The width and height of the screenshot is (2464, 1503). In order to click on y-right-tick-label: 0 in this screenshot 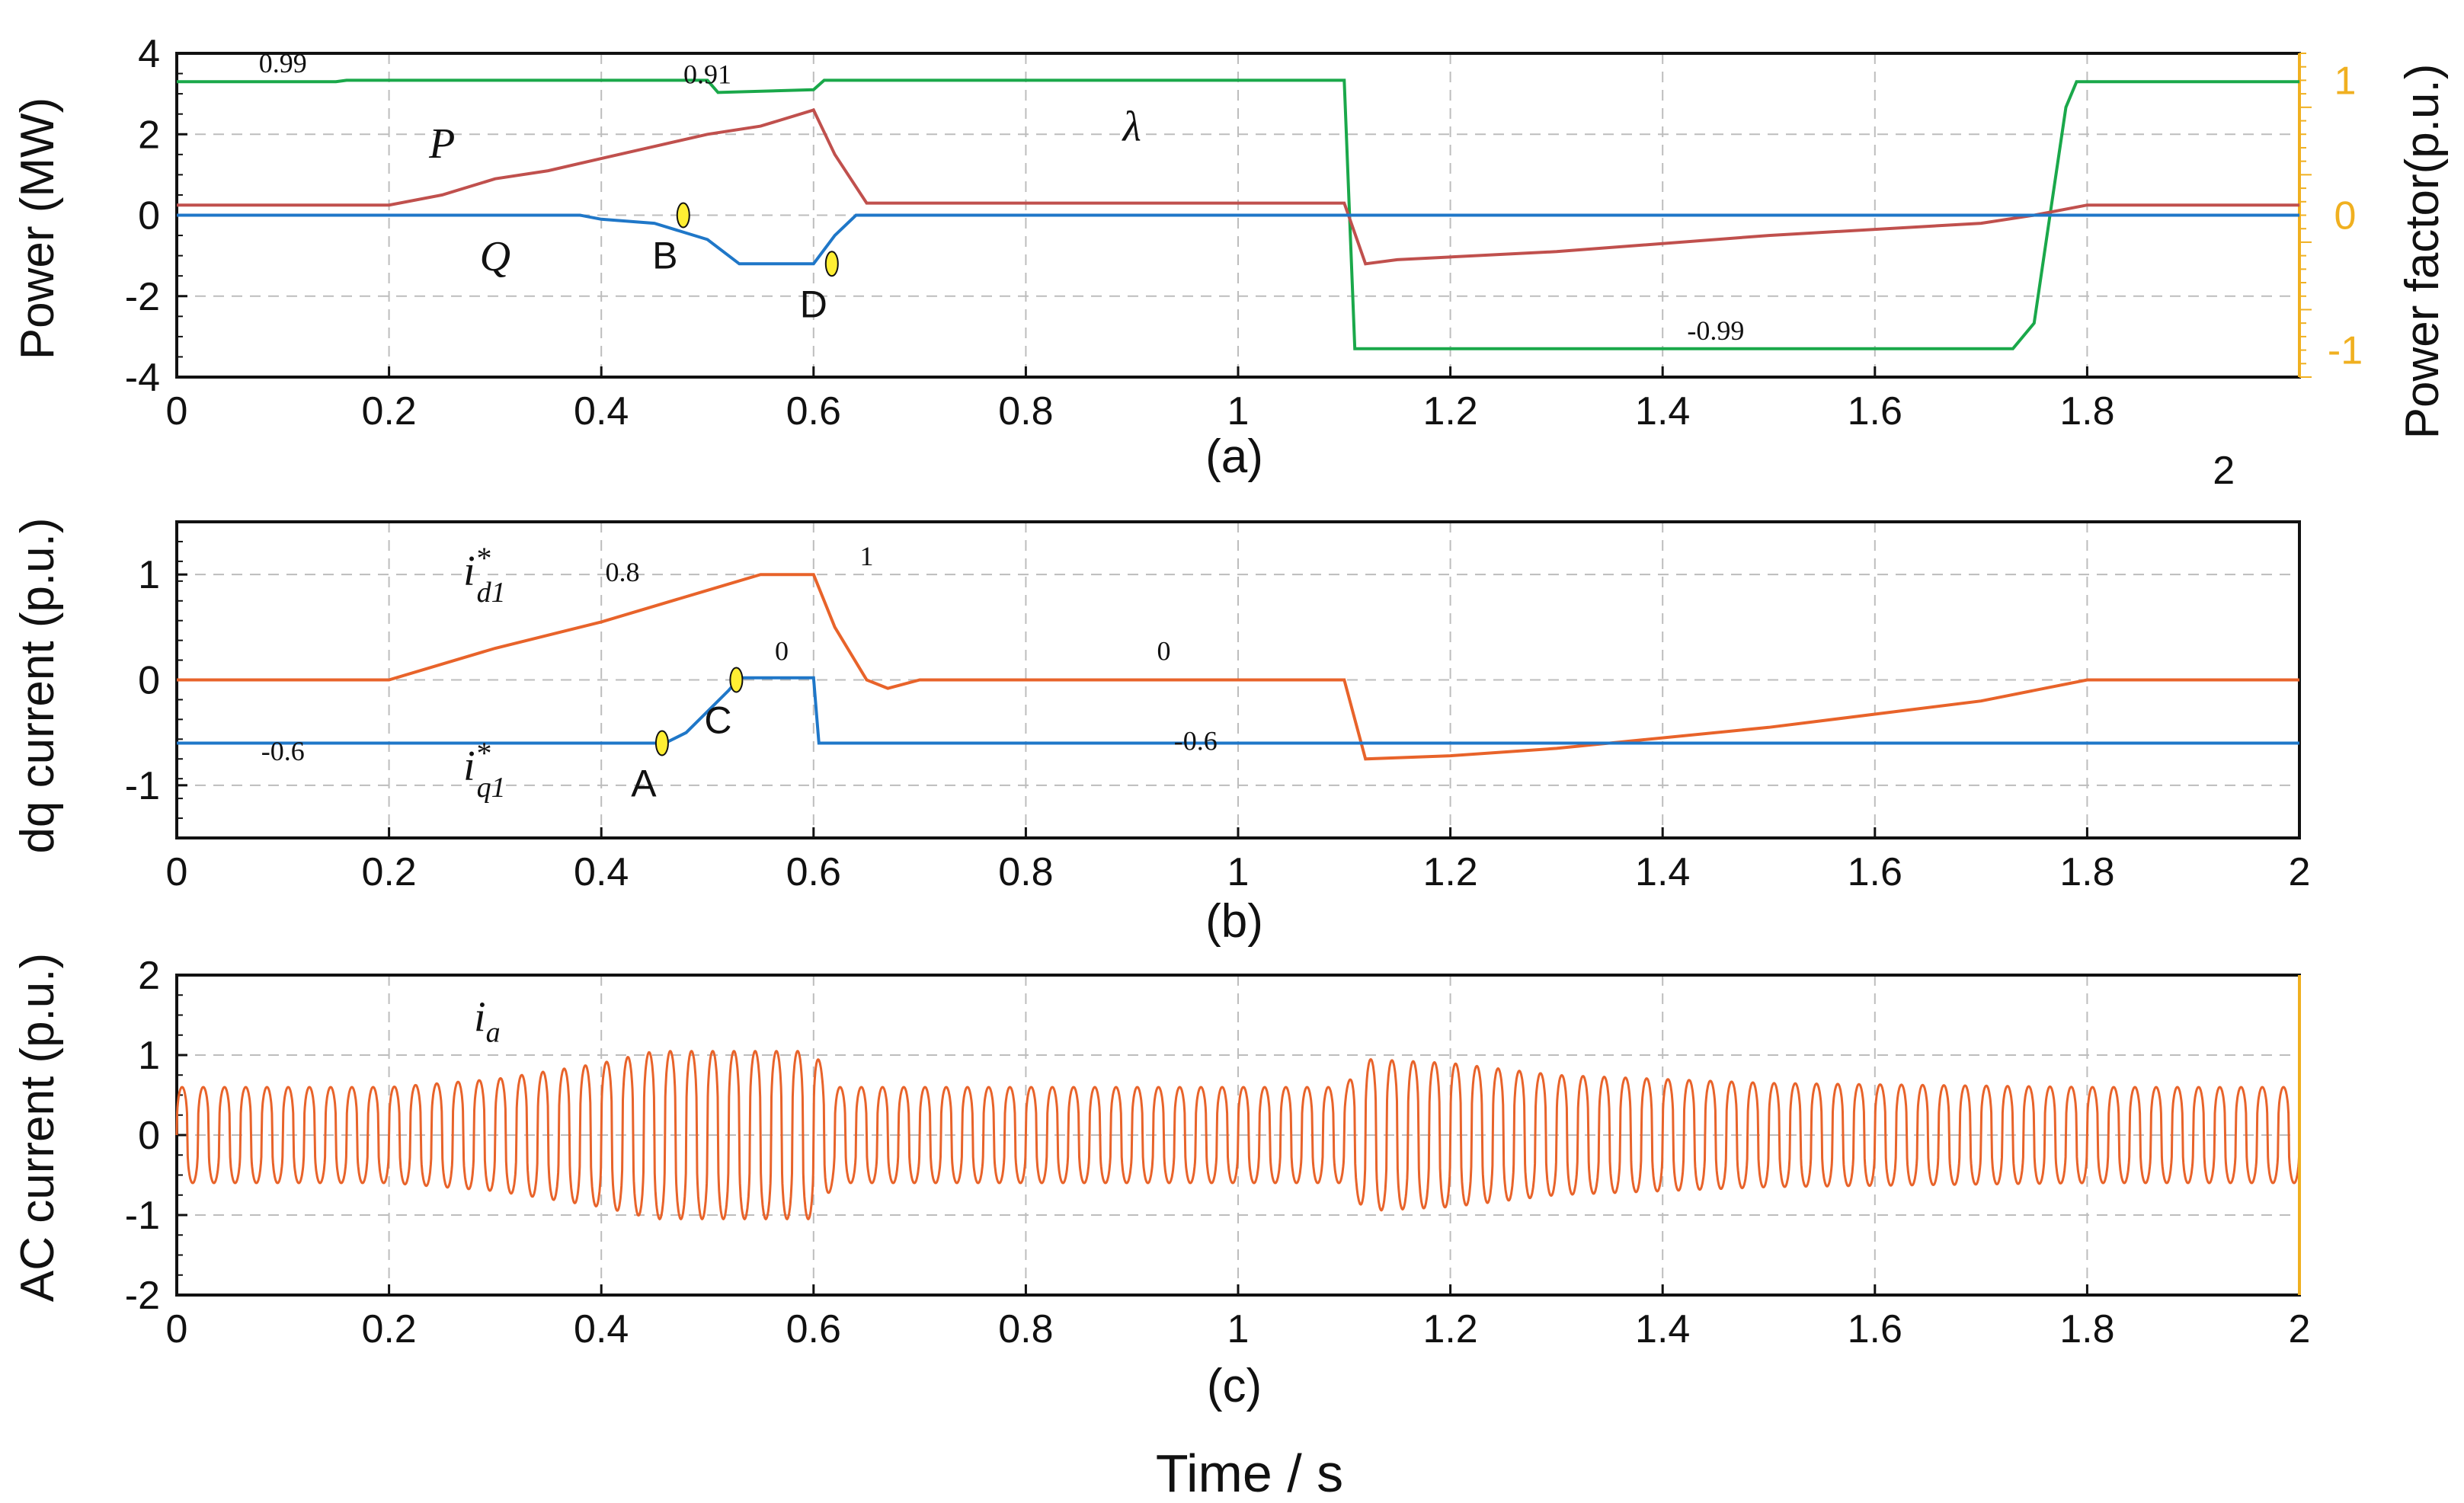, I will do `click(2345, 216)`.